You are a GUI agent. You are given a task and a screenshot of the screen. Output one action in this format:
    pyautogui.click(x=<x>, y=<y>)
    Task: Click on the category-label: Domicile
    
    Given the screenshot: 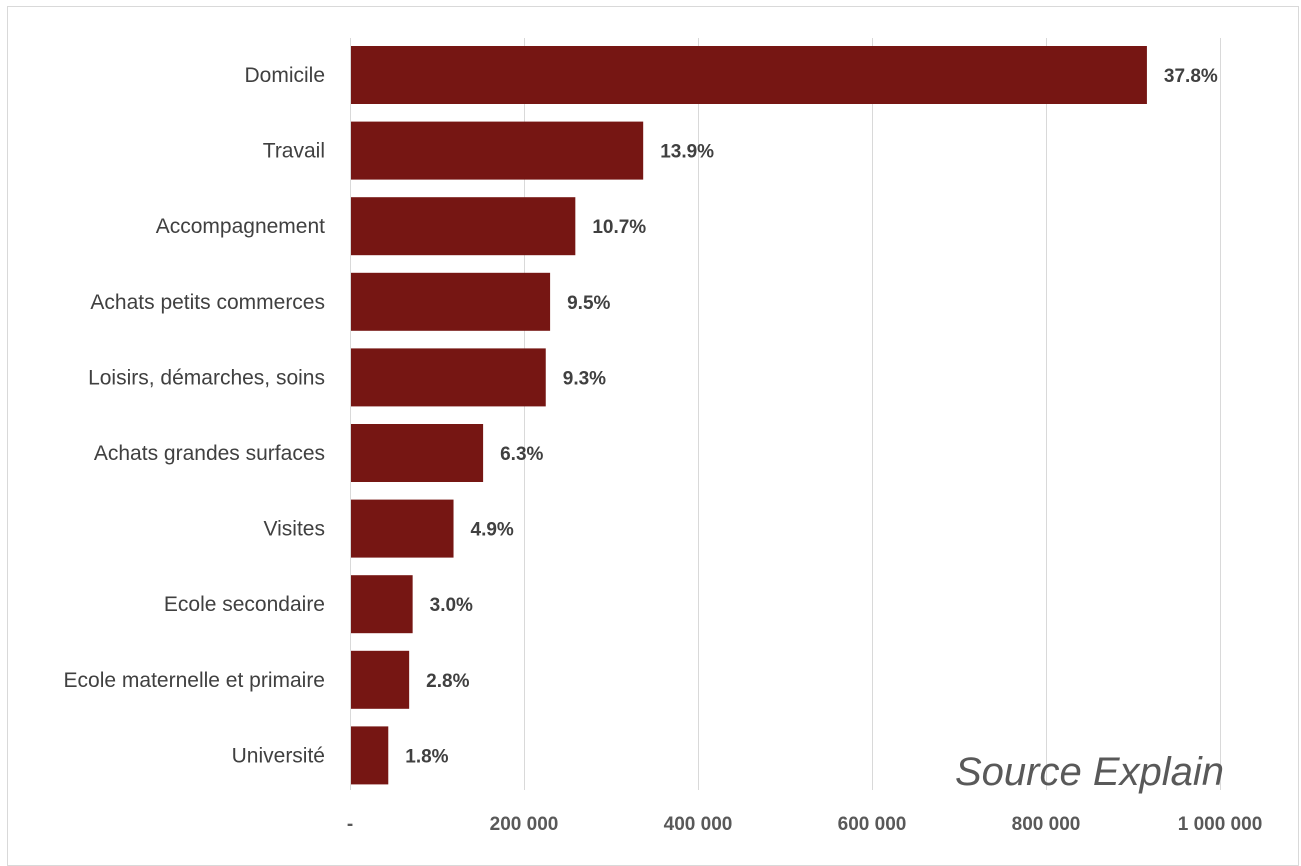 What is the action you would take?
    pyautogui.click(x=284, y=75)
    